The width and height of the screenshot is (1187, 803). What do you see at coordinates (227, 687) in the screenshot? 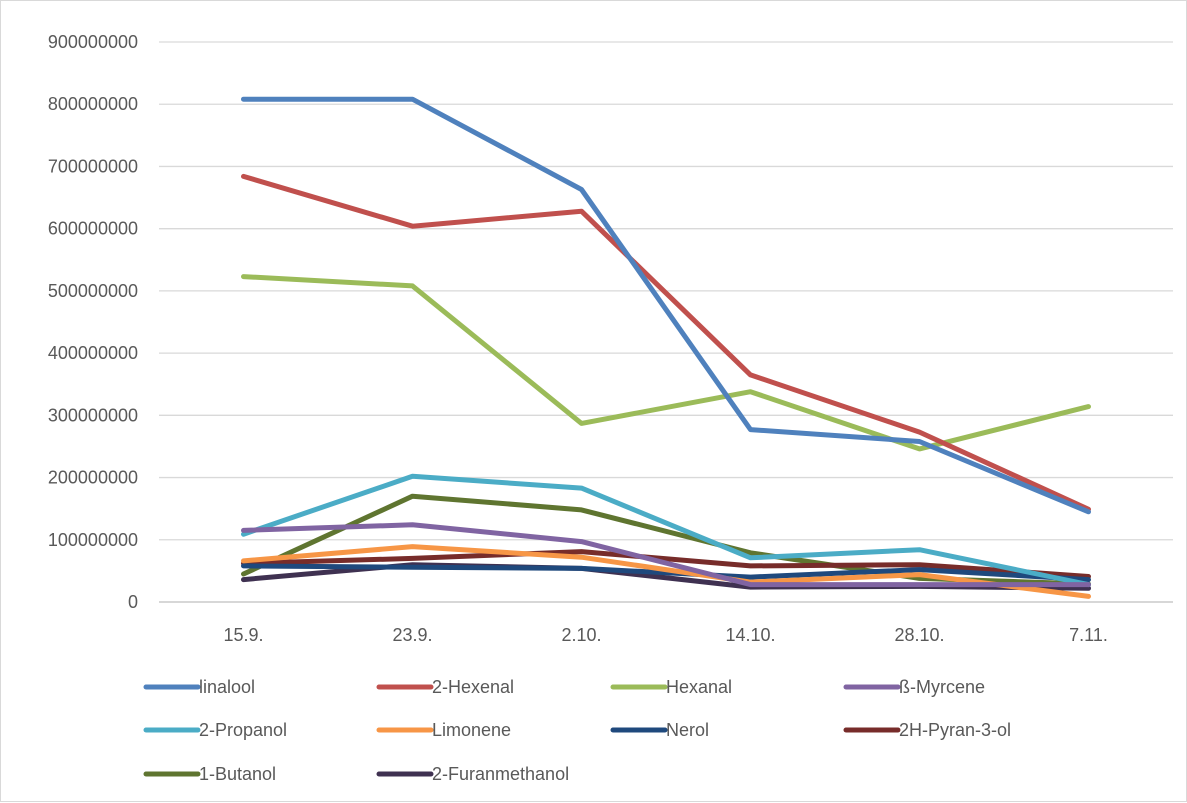
I see `legend-label: linalool` at bounding box center [227, 687].